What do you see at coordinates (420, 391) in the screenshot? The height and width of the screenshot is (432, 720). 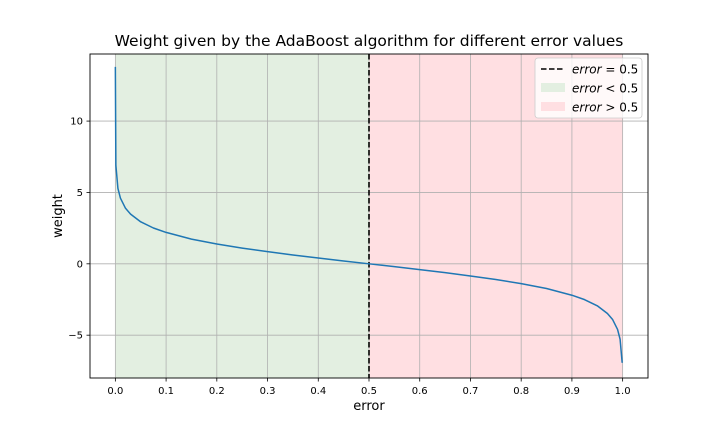 I see `x-tick-label: 0.6` at bounding box center [420, 391].